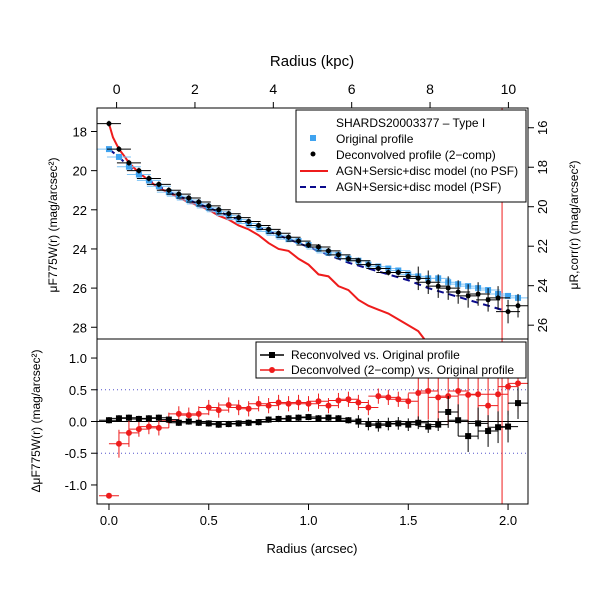  What do you see at coordinates (209, 520) in the screenshot?
I see `x-tick-label-bottom: 0.5` at bounding box center [209, 520].